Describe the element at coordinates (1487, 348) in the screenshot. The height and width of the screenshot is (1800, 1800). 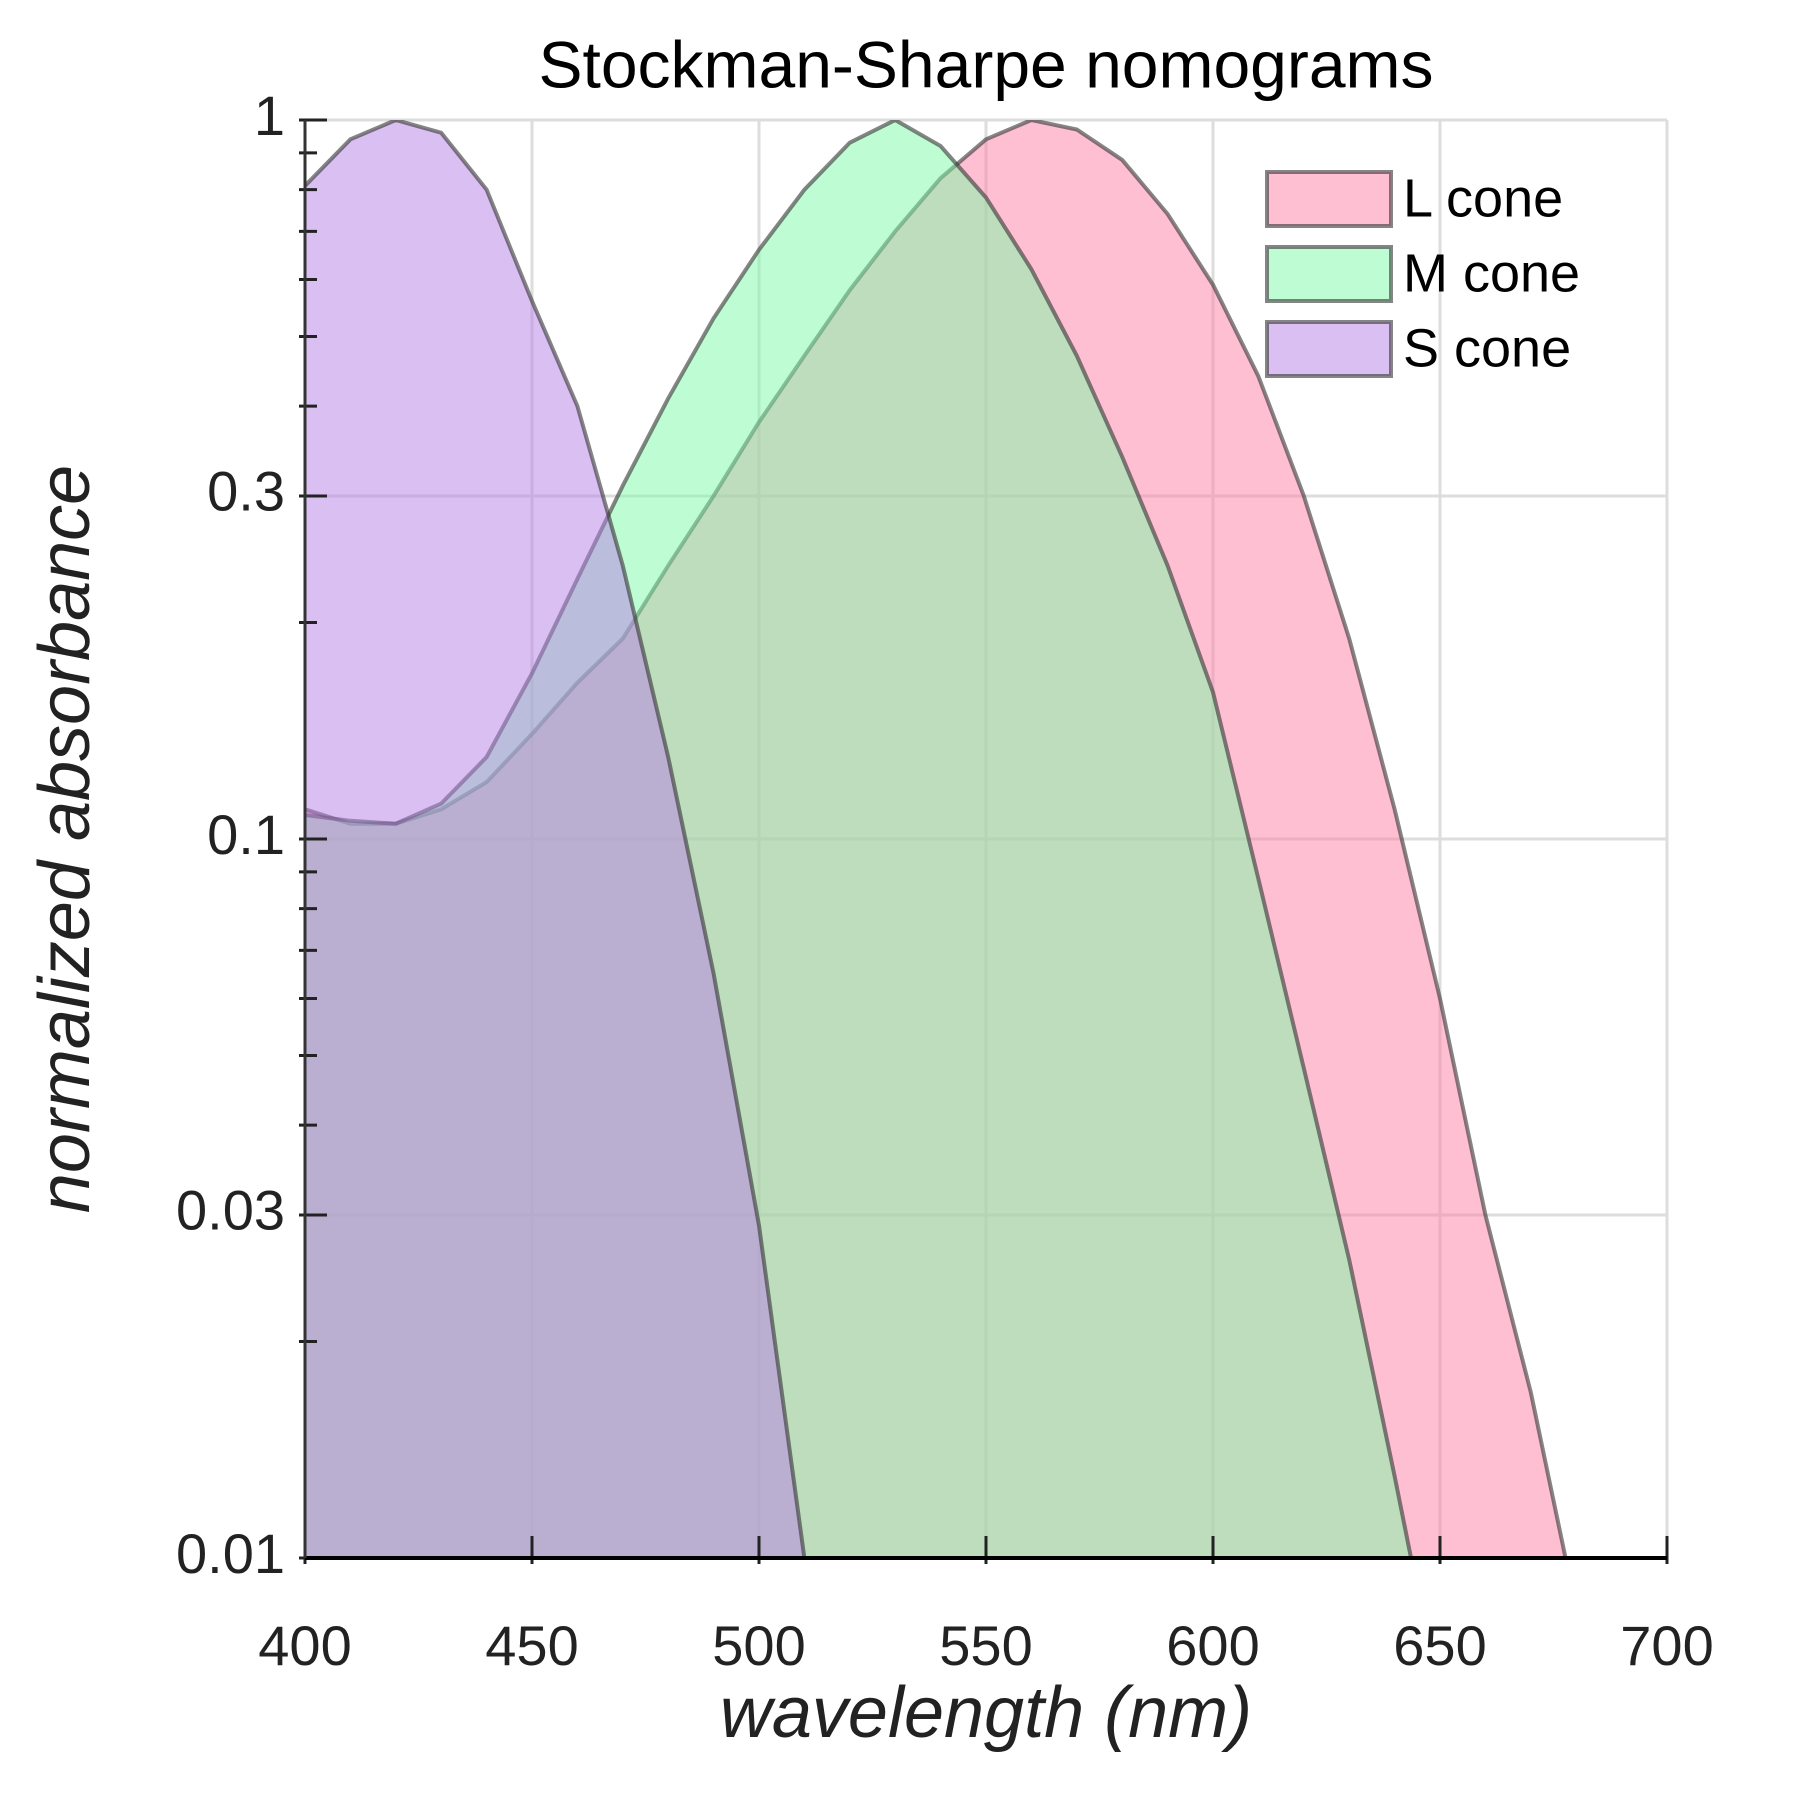
I see `legend-label: S cone` at that location.